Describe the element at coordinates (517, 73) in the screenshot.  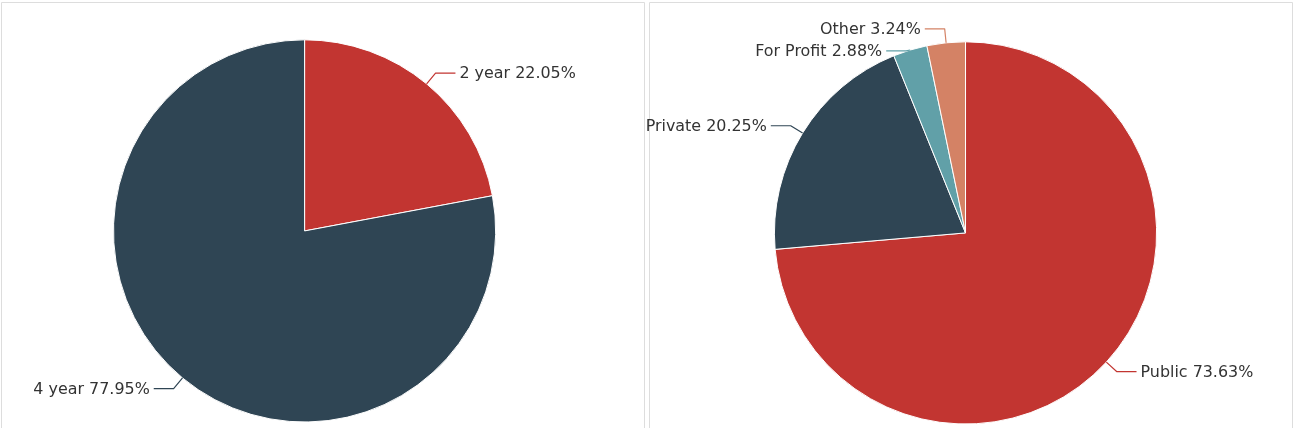
I see `slice-label: 2 year 22.05%` at that location.